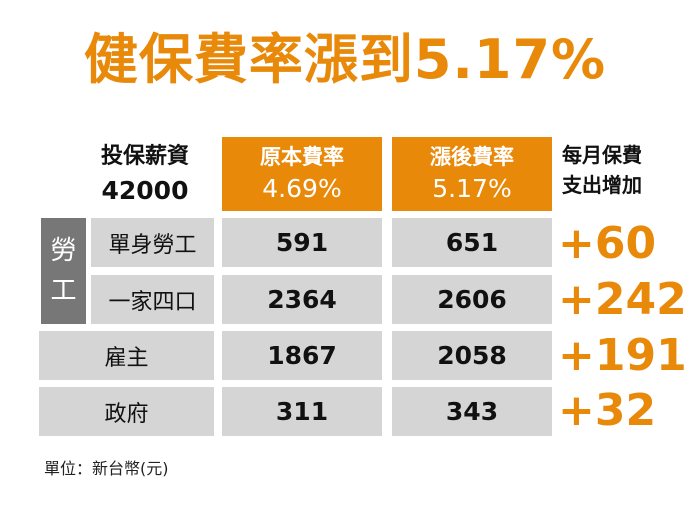 This screenshot has width=690, height=520. Describe the element at coordinates (302, 188) in the screenshot. I see `original-rate-value: 4.69%` at that location.